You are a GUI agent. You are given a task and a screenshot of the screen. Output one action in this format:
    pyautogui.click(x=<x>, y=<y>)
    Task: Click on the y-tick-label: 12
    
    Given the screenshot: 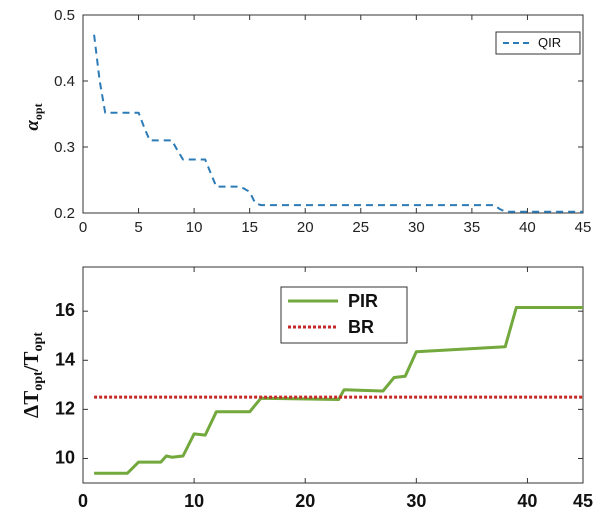 What is the action you would take?
    pyautogui.click(x=65, y=408)
    